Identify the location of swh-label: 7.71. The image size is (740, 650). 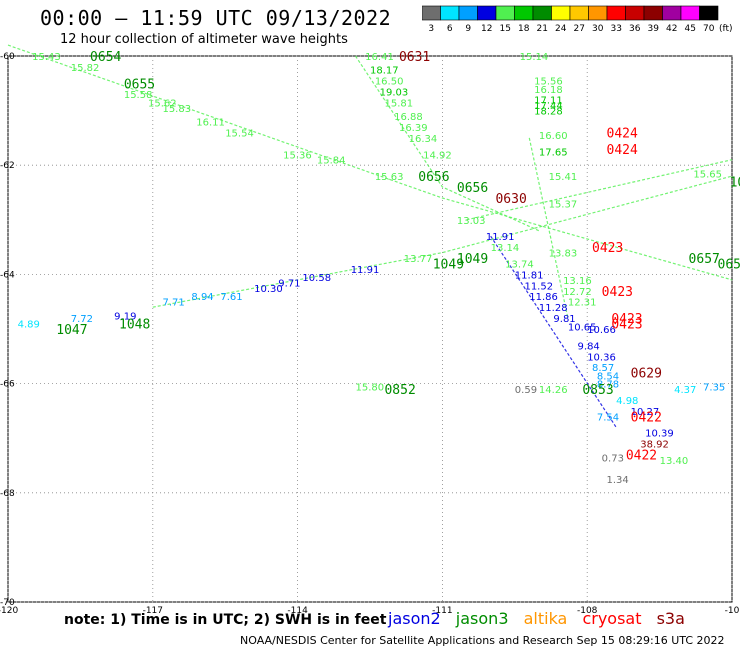
(173, 303).